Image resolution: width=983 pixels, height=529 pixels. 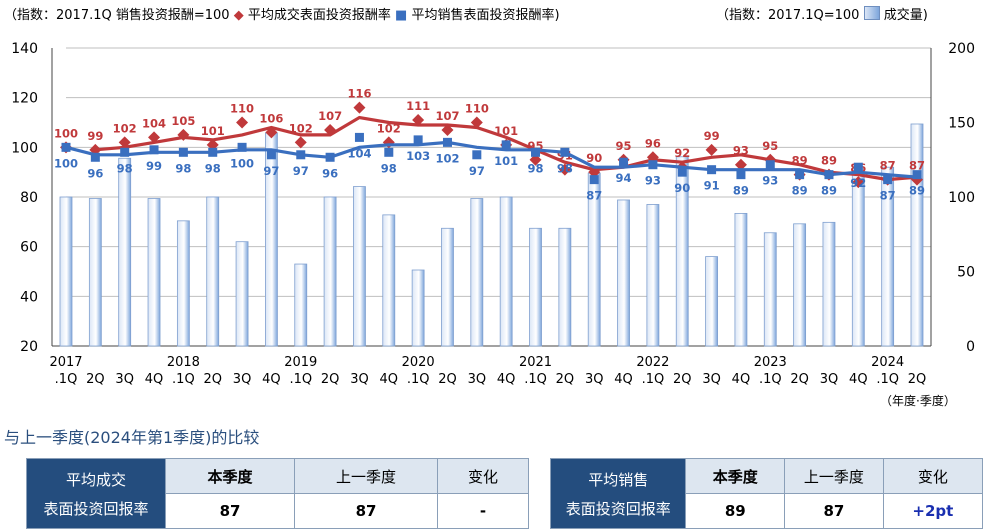 What do you see at coordinates (96, 493) in the screenshot?
I see `row-header-transaction: 平均成交 表面投资回报率` at bounding box center [96, 493].